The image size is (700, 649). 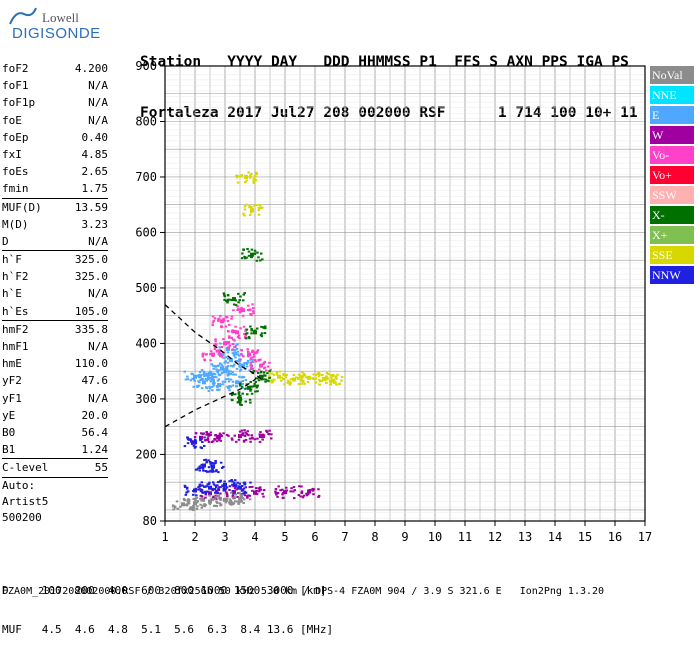 I want to click on x-tick-label: 10, so click(x=435, y=537).